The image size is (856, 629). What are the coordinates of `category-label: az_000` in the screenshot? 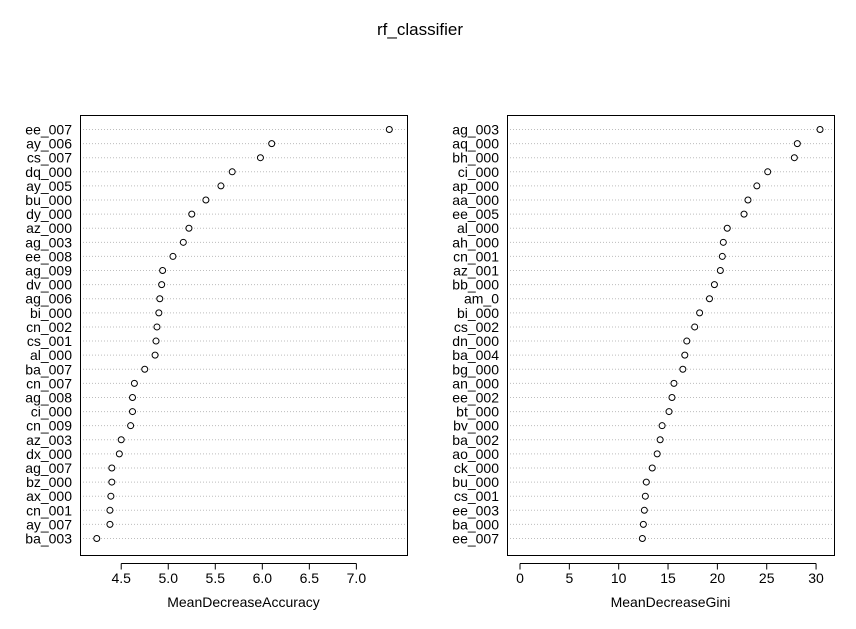 It's located at (49, 228).